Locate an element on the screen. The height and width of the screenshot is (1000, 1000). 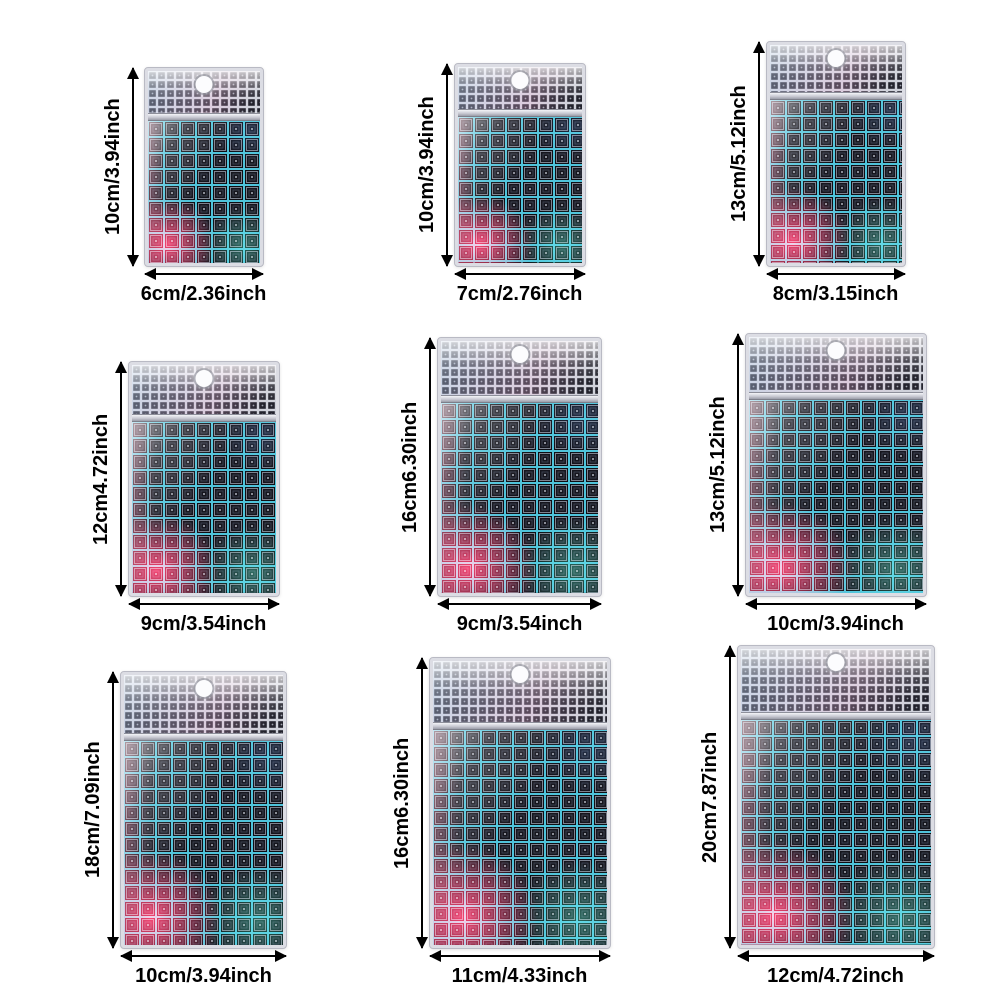
bag-size-cell: 16cm6.30inch 9cm/3.54inch is located at coordinates (500, 486).